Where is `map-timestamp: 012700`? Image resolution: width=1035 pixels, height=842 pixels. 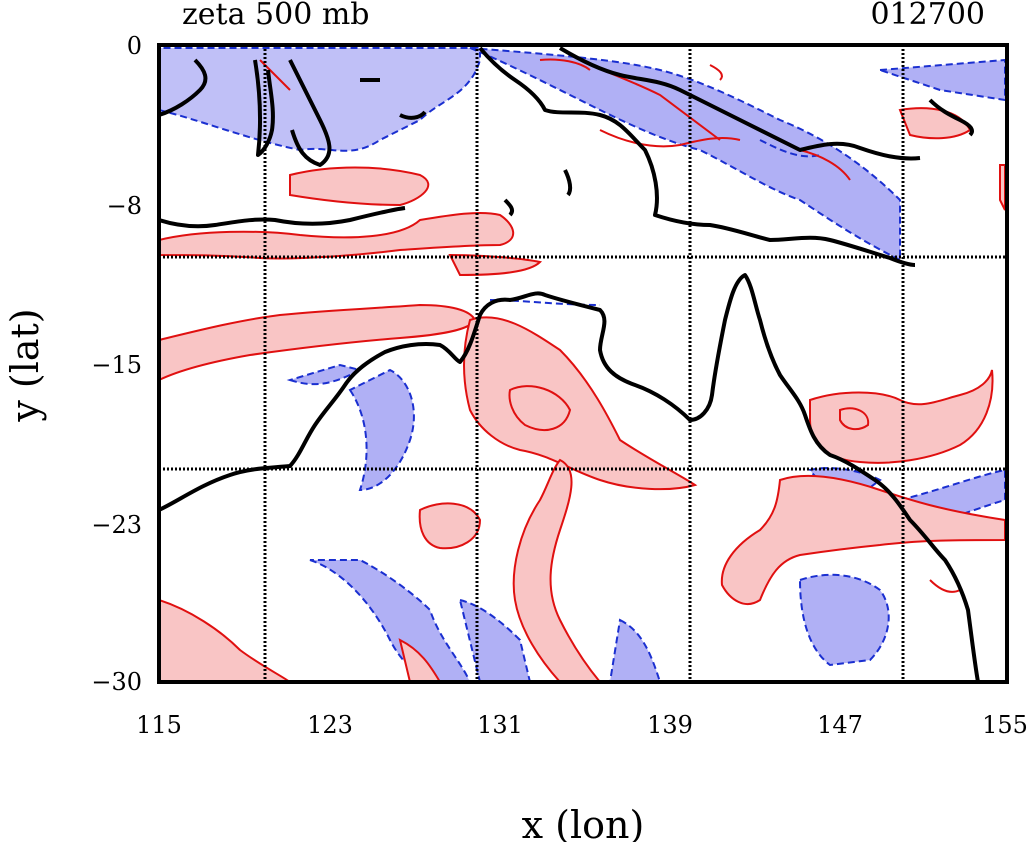
map-timestamp: 012700 is located at coordinates (927, 16).